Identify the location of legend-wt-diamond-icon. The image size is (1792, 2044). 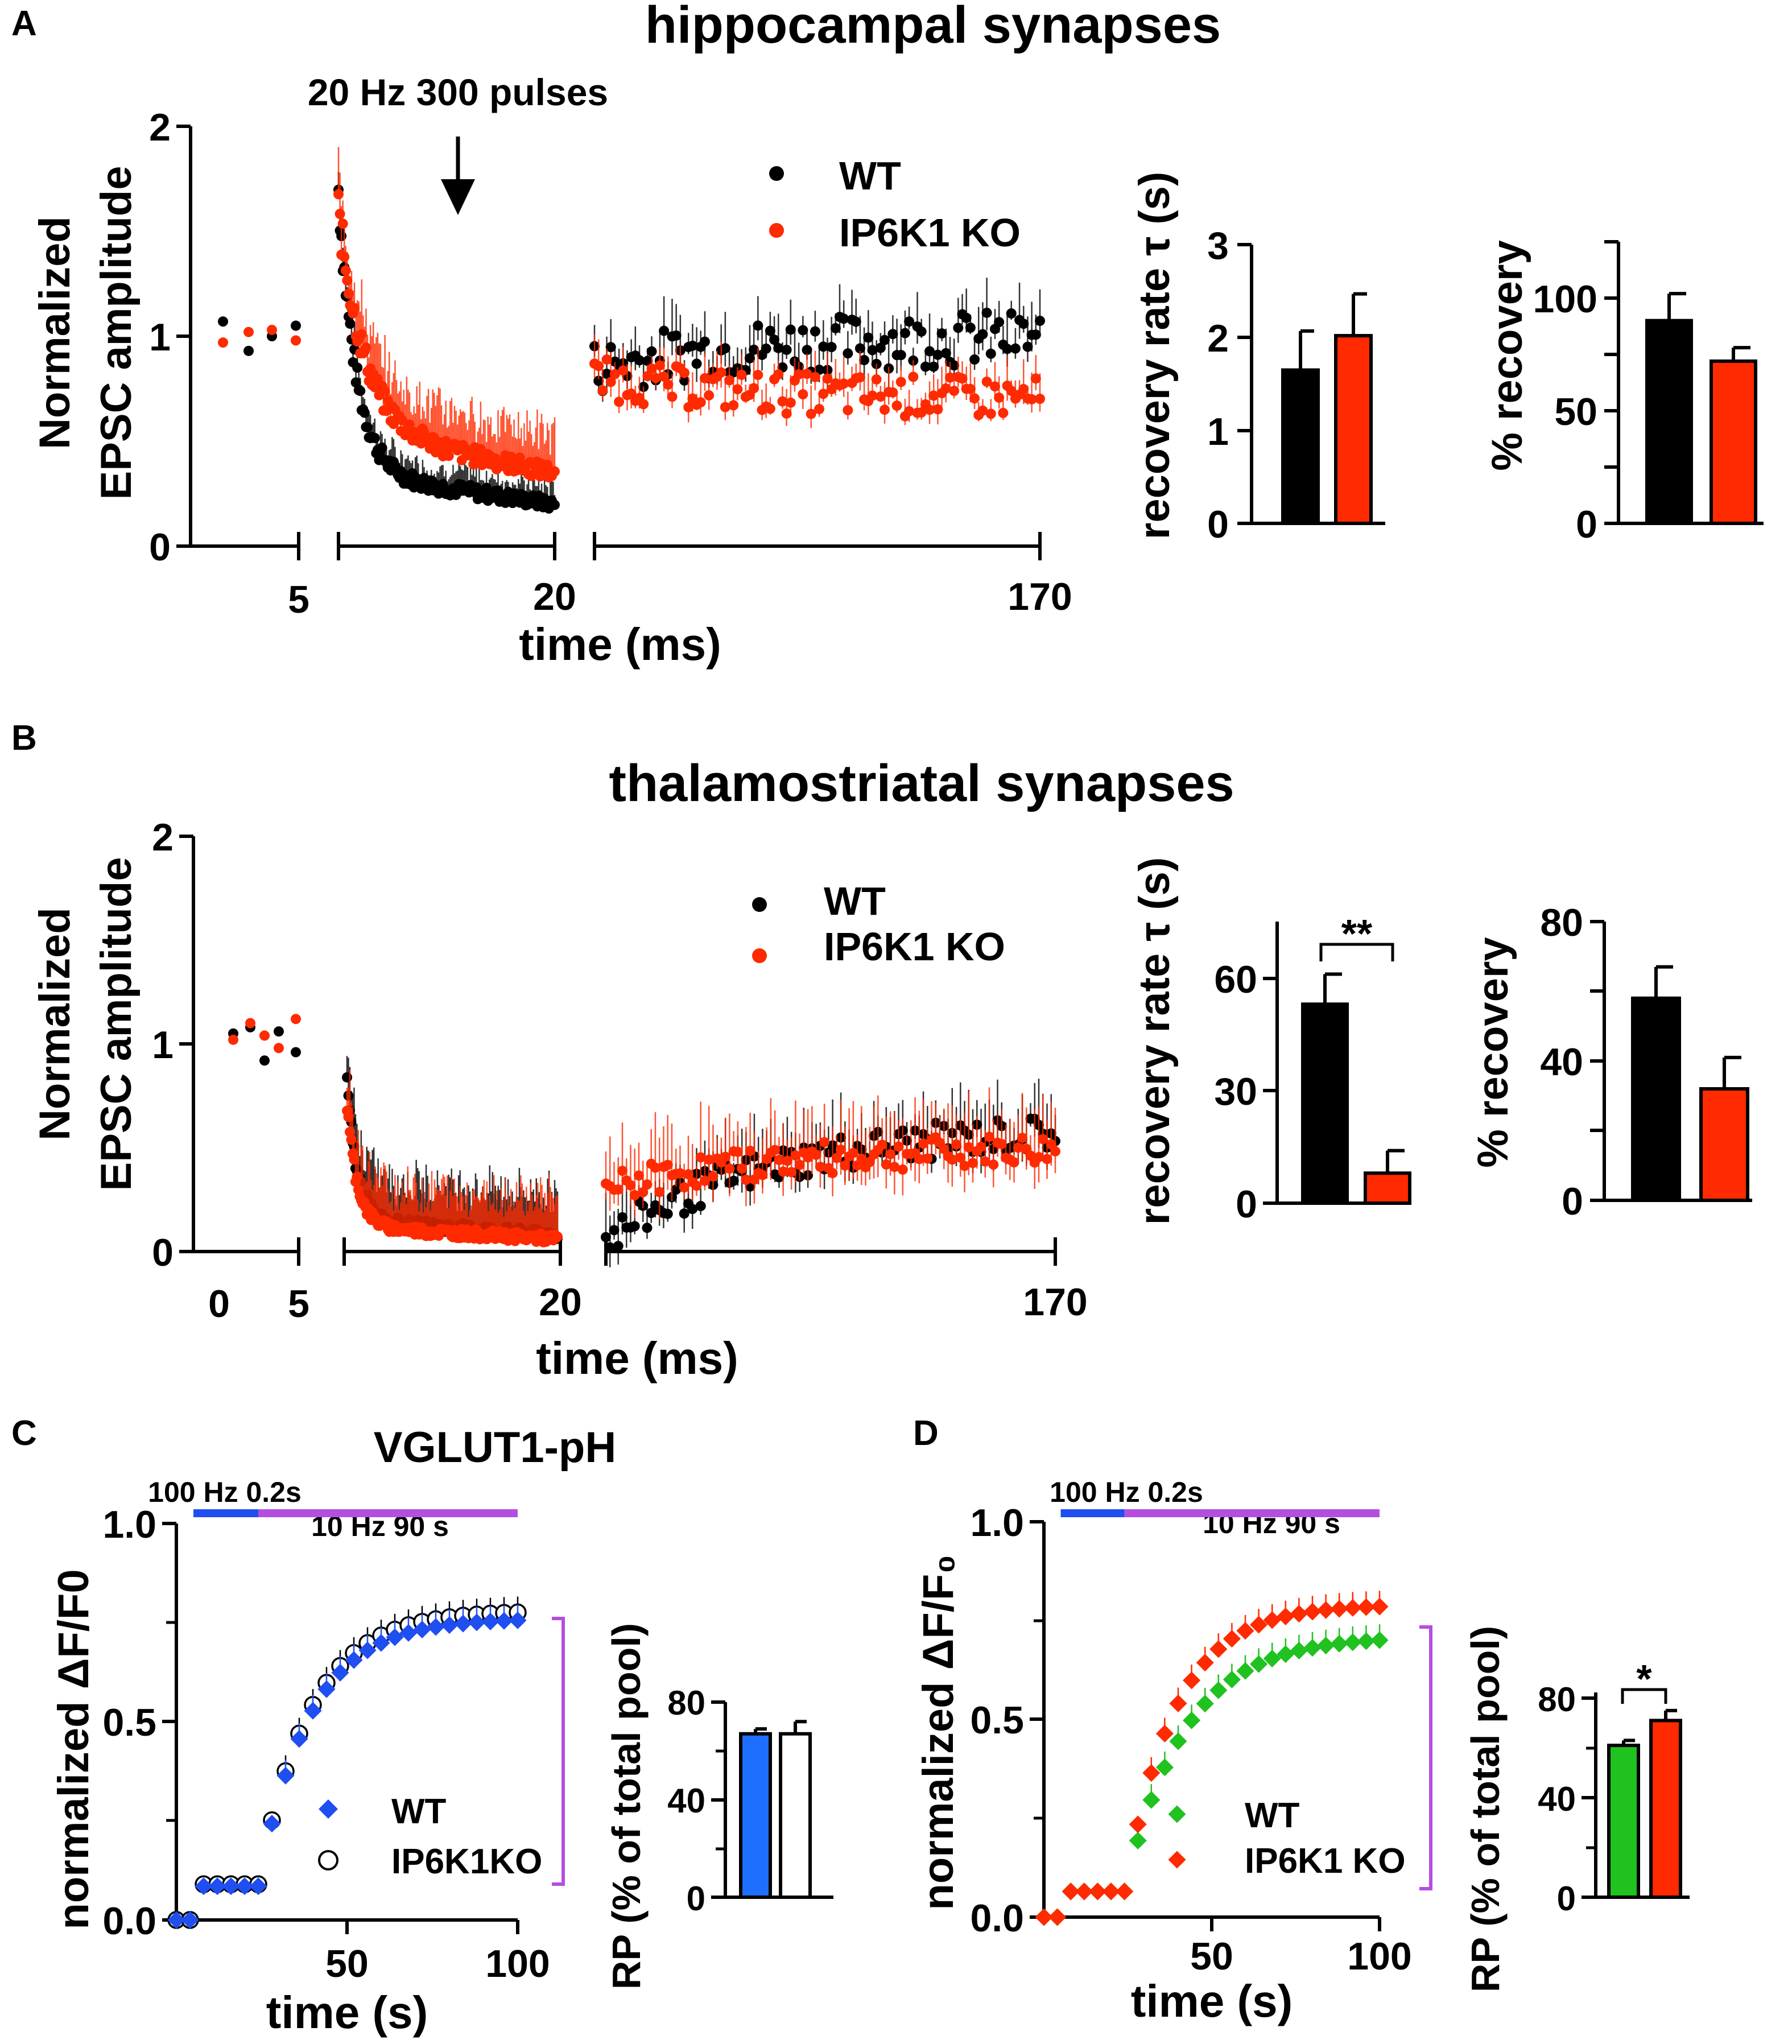
(1177, 1814).